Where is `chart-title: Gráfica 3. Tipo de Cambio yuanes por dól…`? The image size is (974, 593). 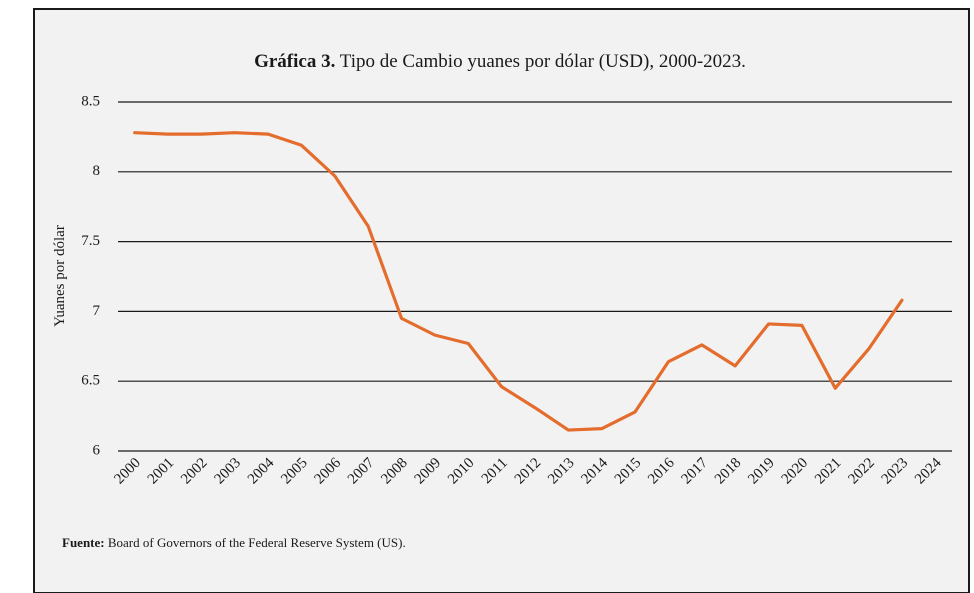
chart-title: Gráfica 3. Tipo de Cambio yuanes por dól… is located at coordinates (500, 61).